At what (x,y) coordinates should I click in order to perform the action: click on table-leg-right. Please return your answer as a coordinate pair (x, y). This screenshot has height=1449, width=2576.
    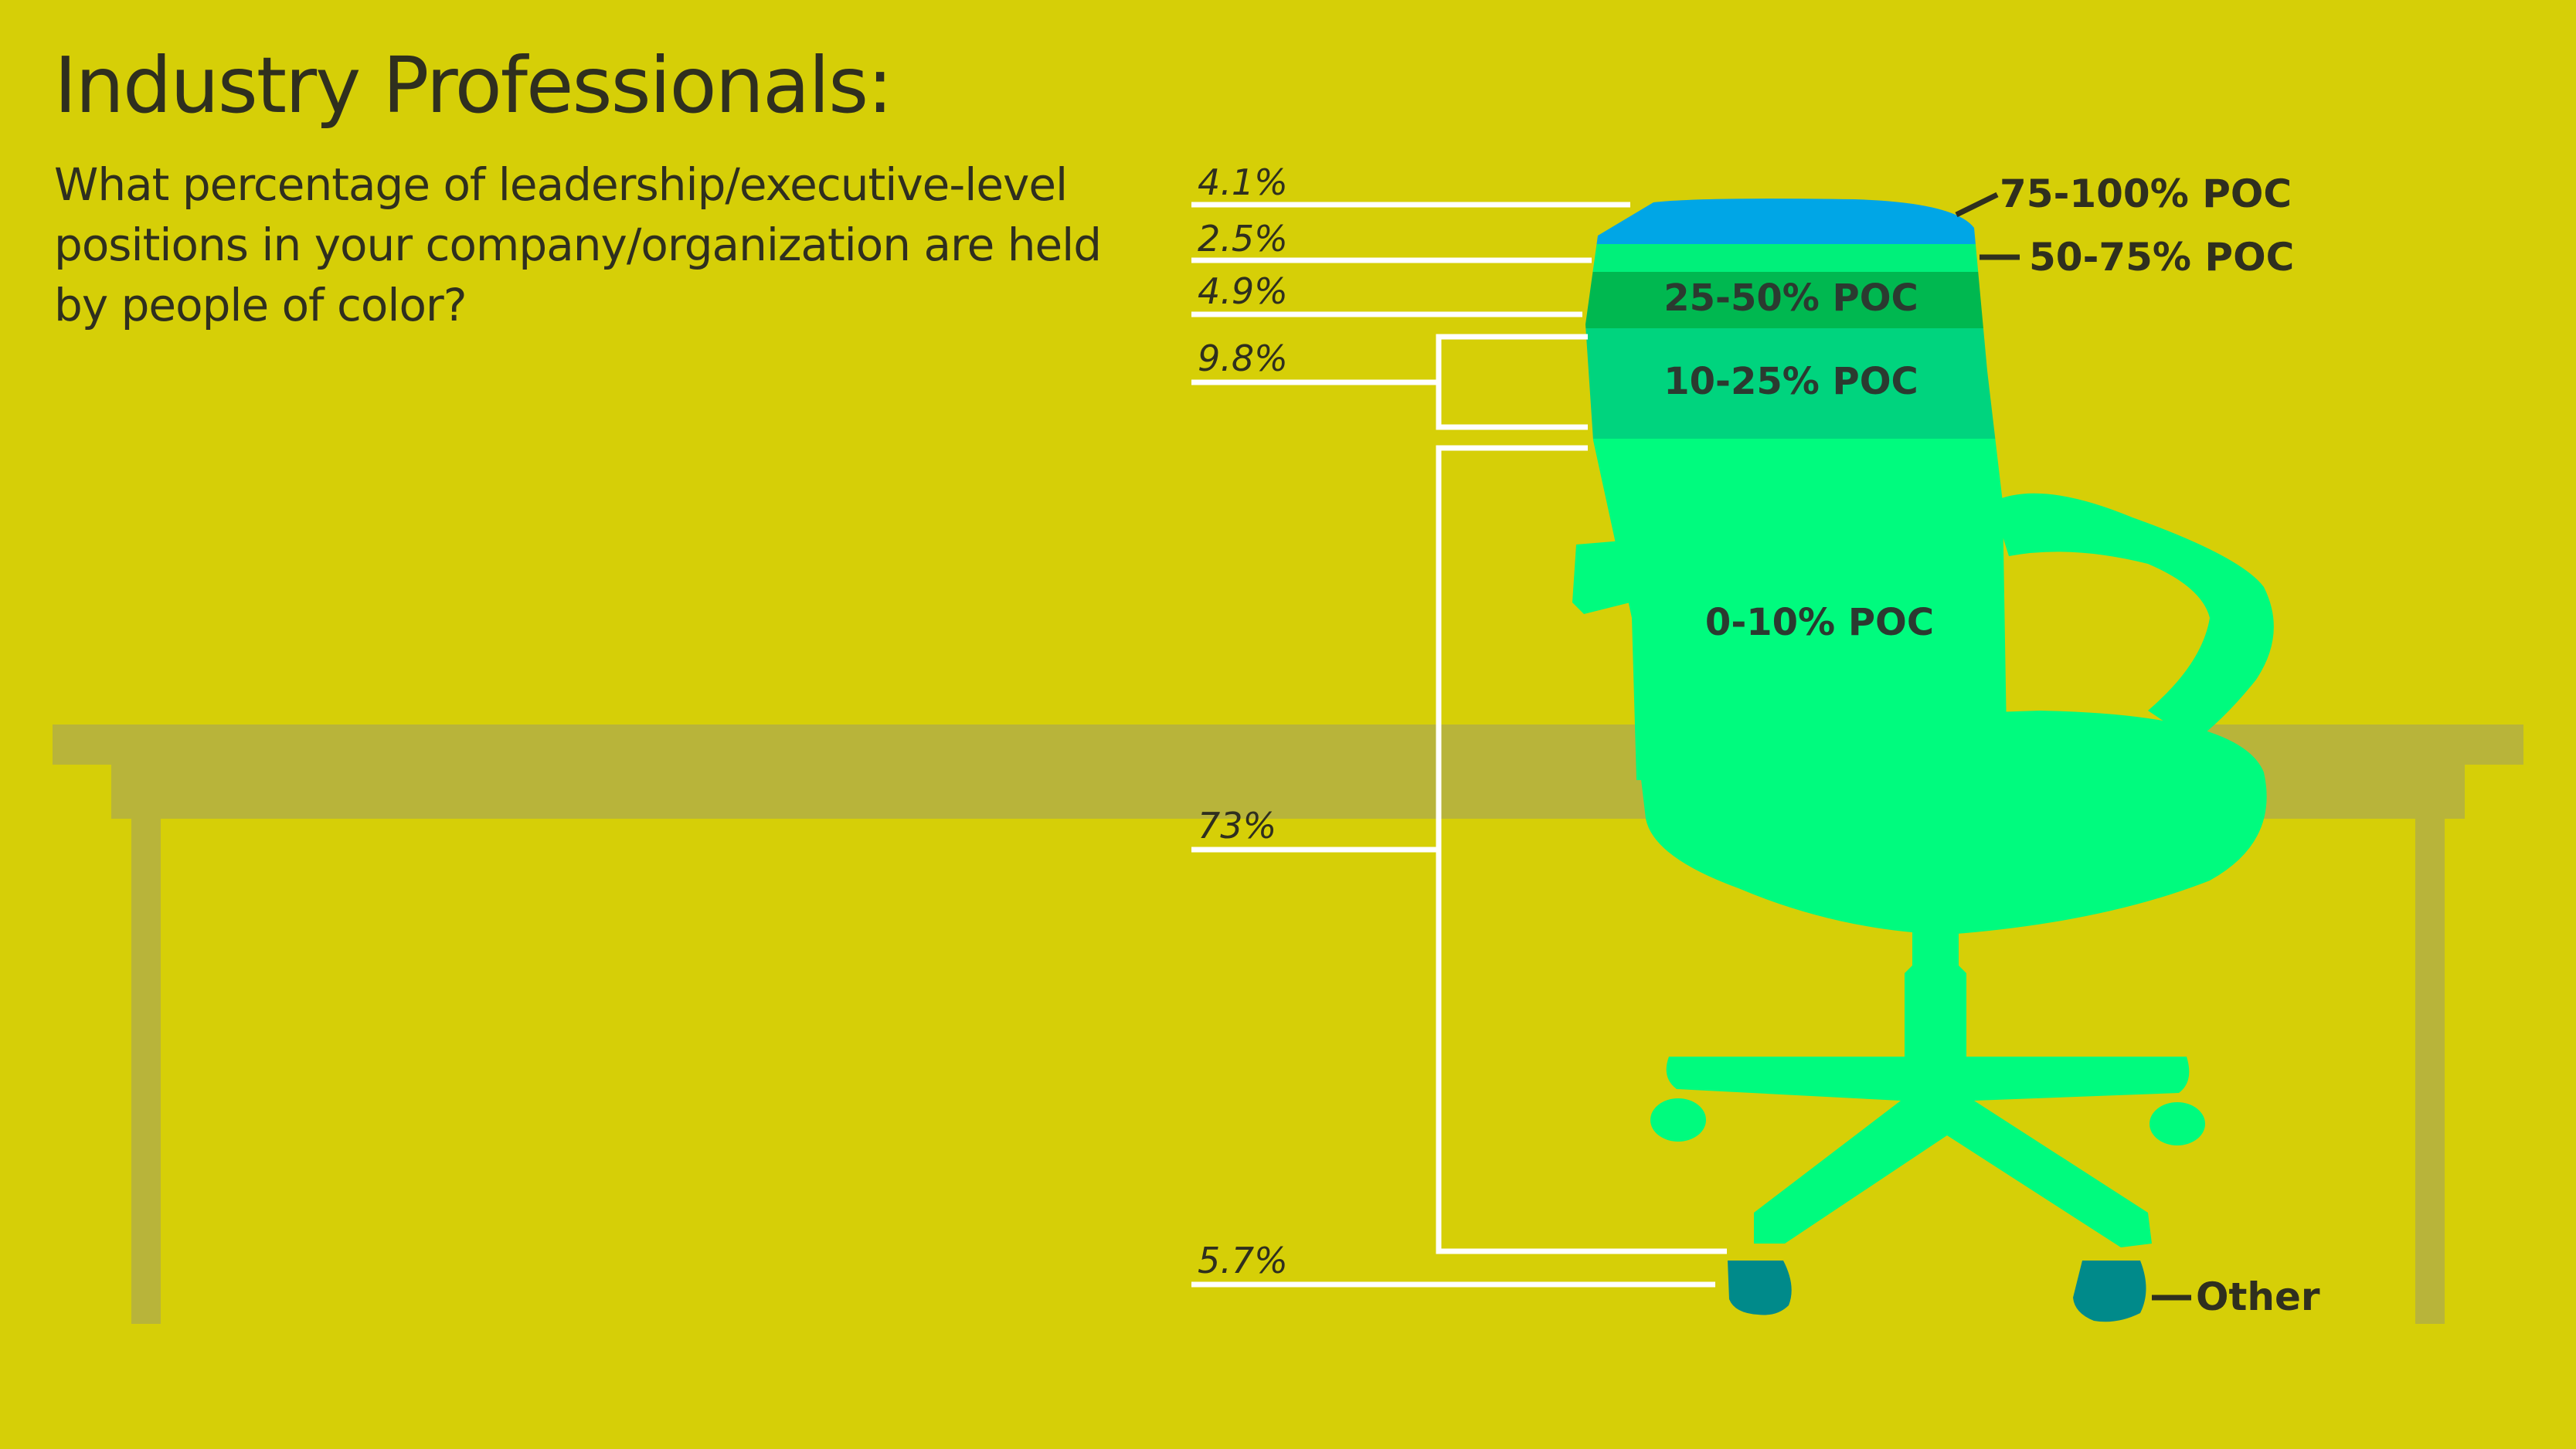
    Looking at the image, I should click on (2430, 1071).